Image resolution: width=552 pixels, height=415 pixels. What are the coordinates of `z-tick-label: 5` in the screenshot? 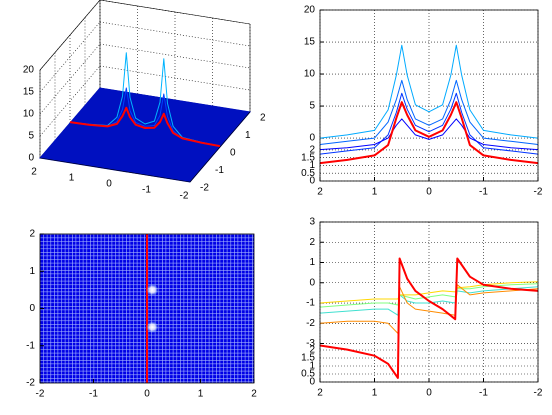 It's located at (31, 136).